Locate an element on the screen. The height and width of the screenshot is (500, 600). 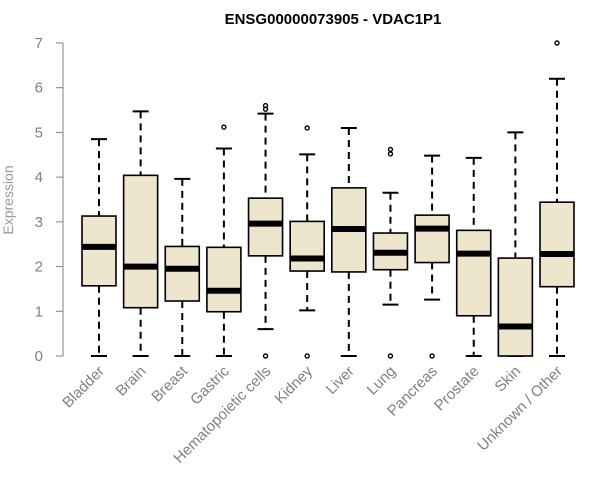
y-tick-label: 3 is located at coordinates (39, 222).